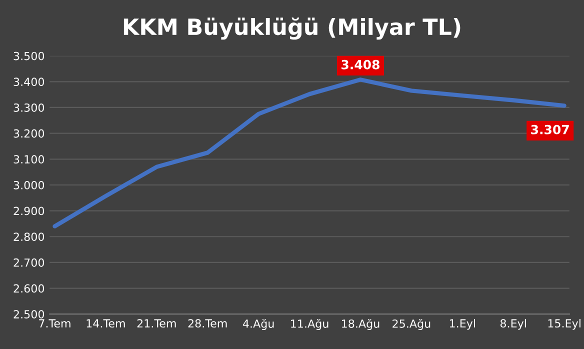  What do you see at coordinates (292, 28) in the screenshot?
I see `chart-title: KKM Büyüklüğü (Milyar TL)` at bounding box center [292, 28].